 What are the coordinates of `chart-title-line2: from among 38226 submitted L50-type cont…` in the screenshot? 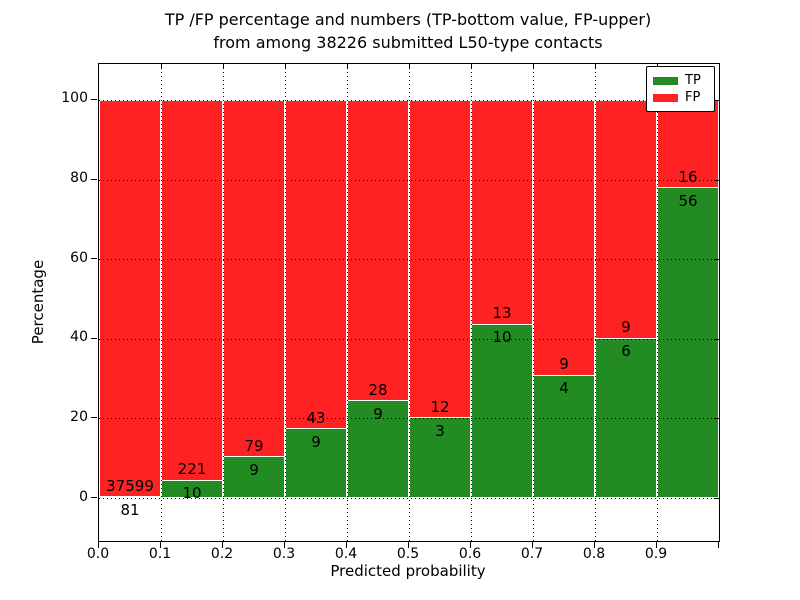 It's located at (408, 42).